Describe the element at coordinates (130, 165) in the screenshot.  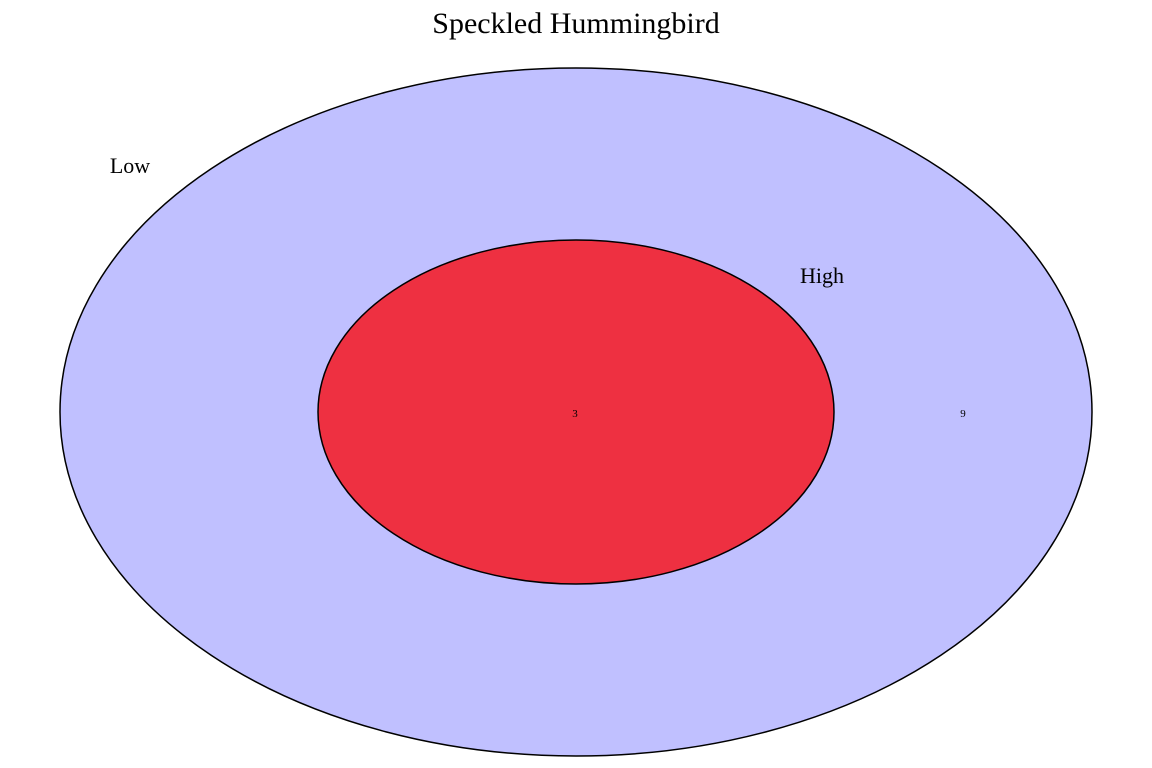
I see `set-low-label: Low` at that location.